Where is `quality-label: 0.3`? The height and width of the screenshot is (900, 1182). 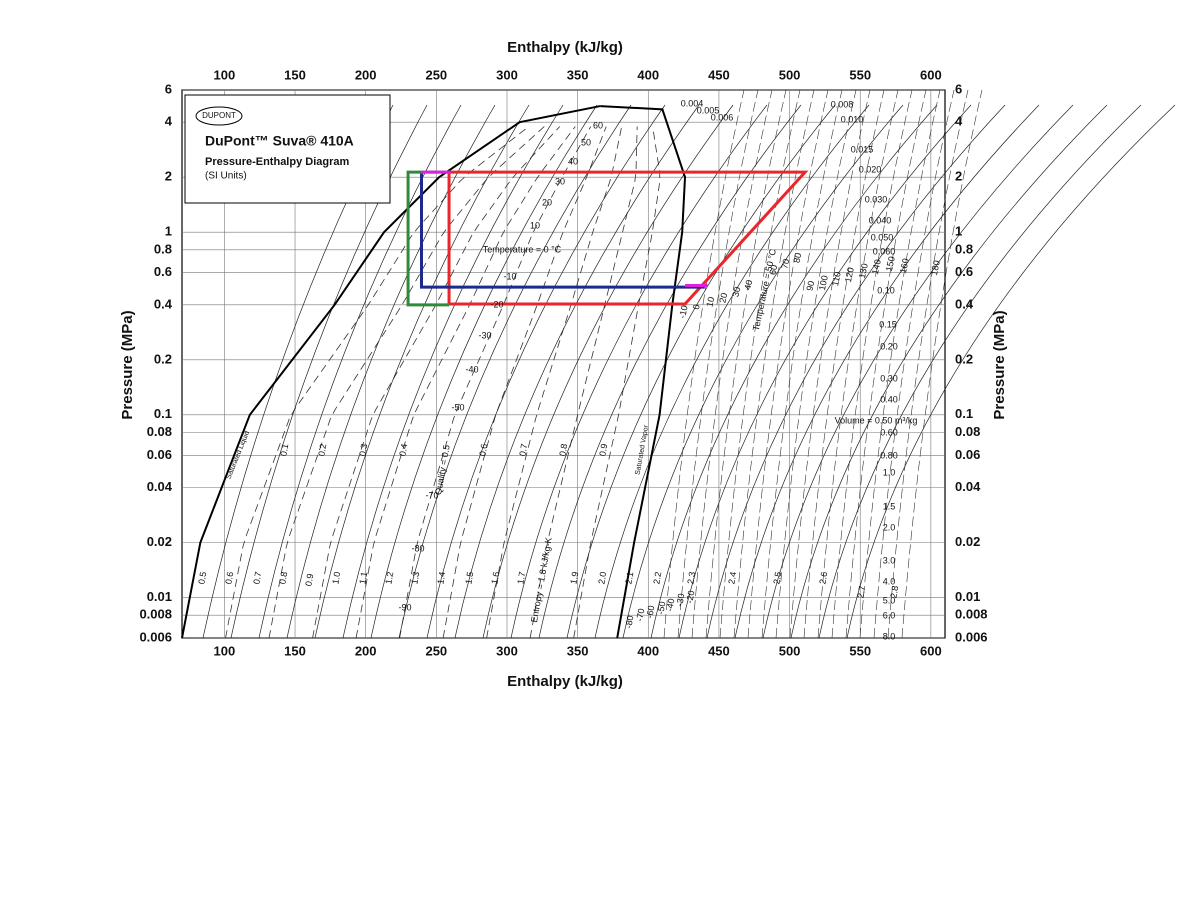 quality-label: 0.3 is located at coordinates (363, 450).